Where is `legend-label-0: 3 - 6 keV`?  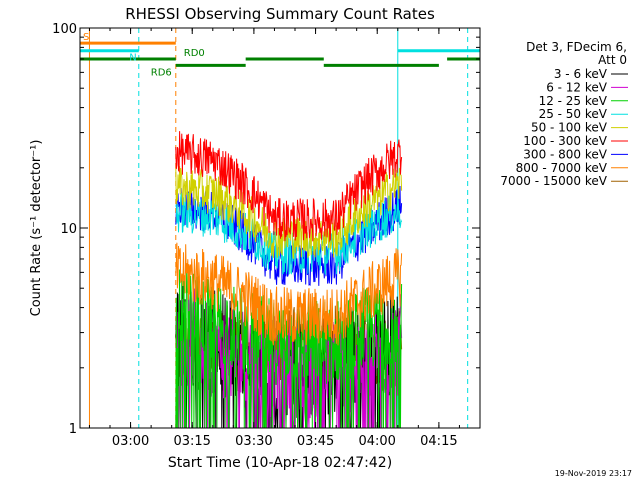
legend-label-0: 3 - 6 keV is located at coordinates (581, 74).